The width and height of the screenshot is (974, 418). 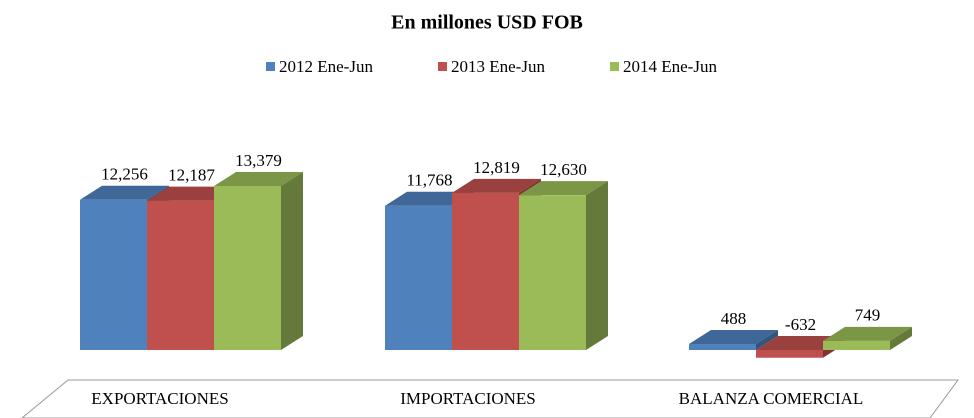 What do you see at coordinates (498, 66) in the screenshot?
I see `legend-label: 2013 Ene-Jun` at bounding box center [498, 66].